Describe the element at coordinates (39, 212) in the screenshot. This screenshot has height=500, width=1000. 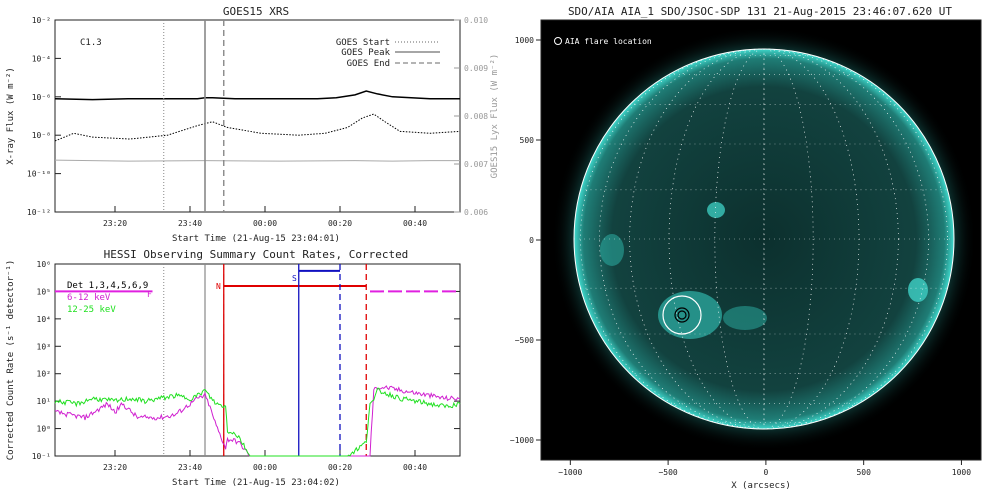
I see `goes-ytick-label: 10⁻¹²` at that location.